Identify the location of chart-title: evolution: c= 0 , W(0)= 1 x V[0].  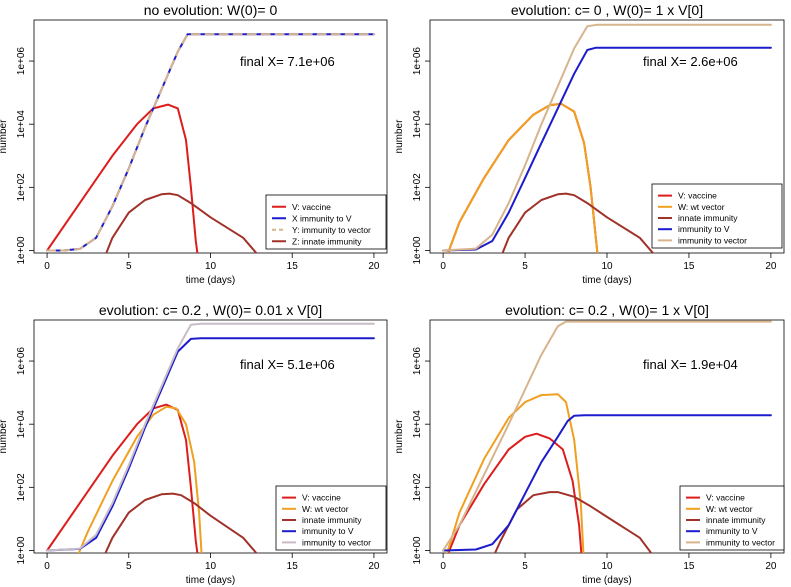
(607, 10).